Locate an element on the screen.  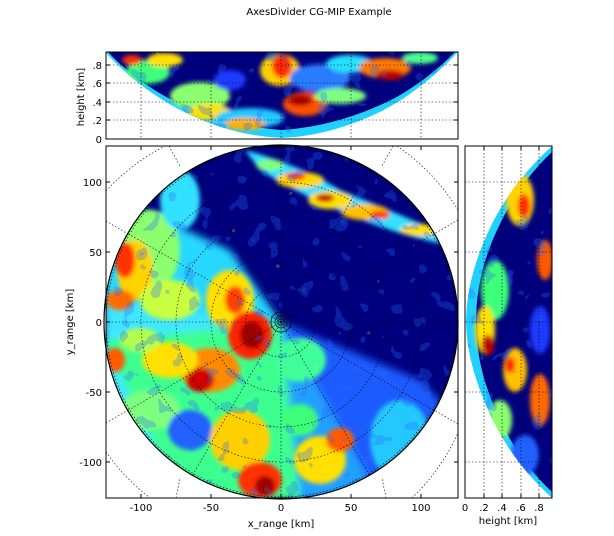
top-ytick-label: 0 is located at coordinates (99, 140).